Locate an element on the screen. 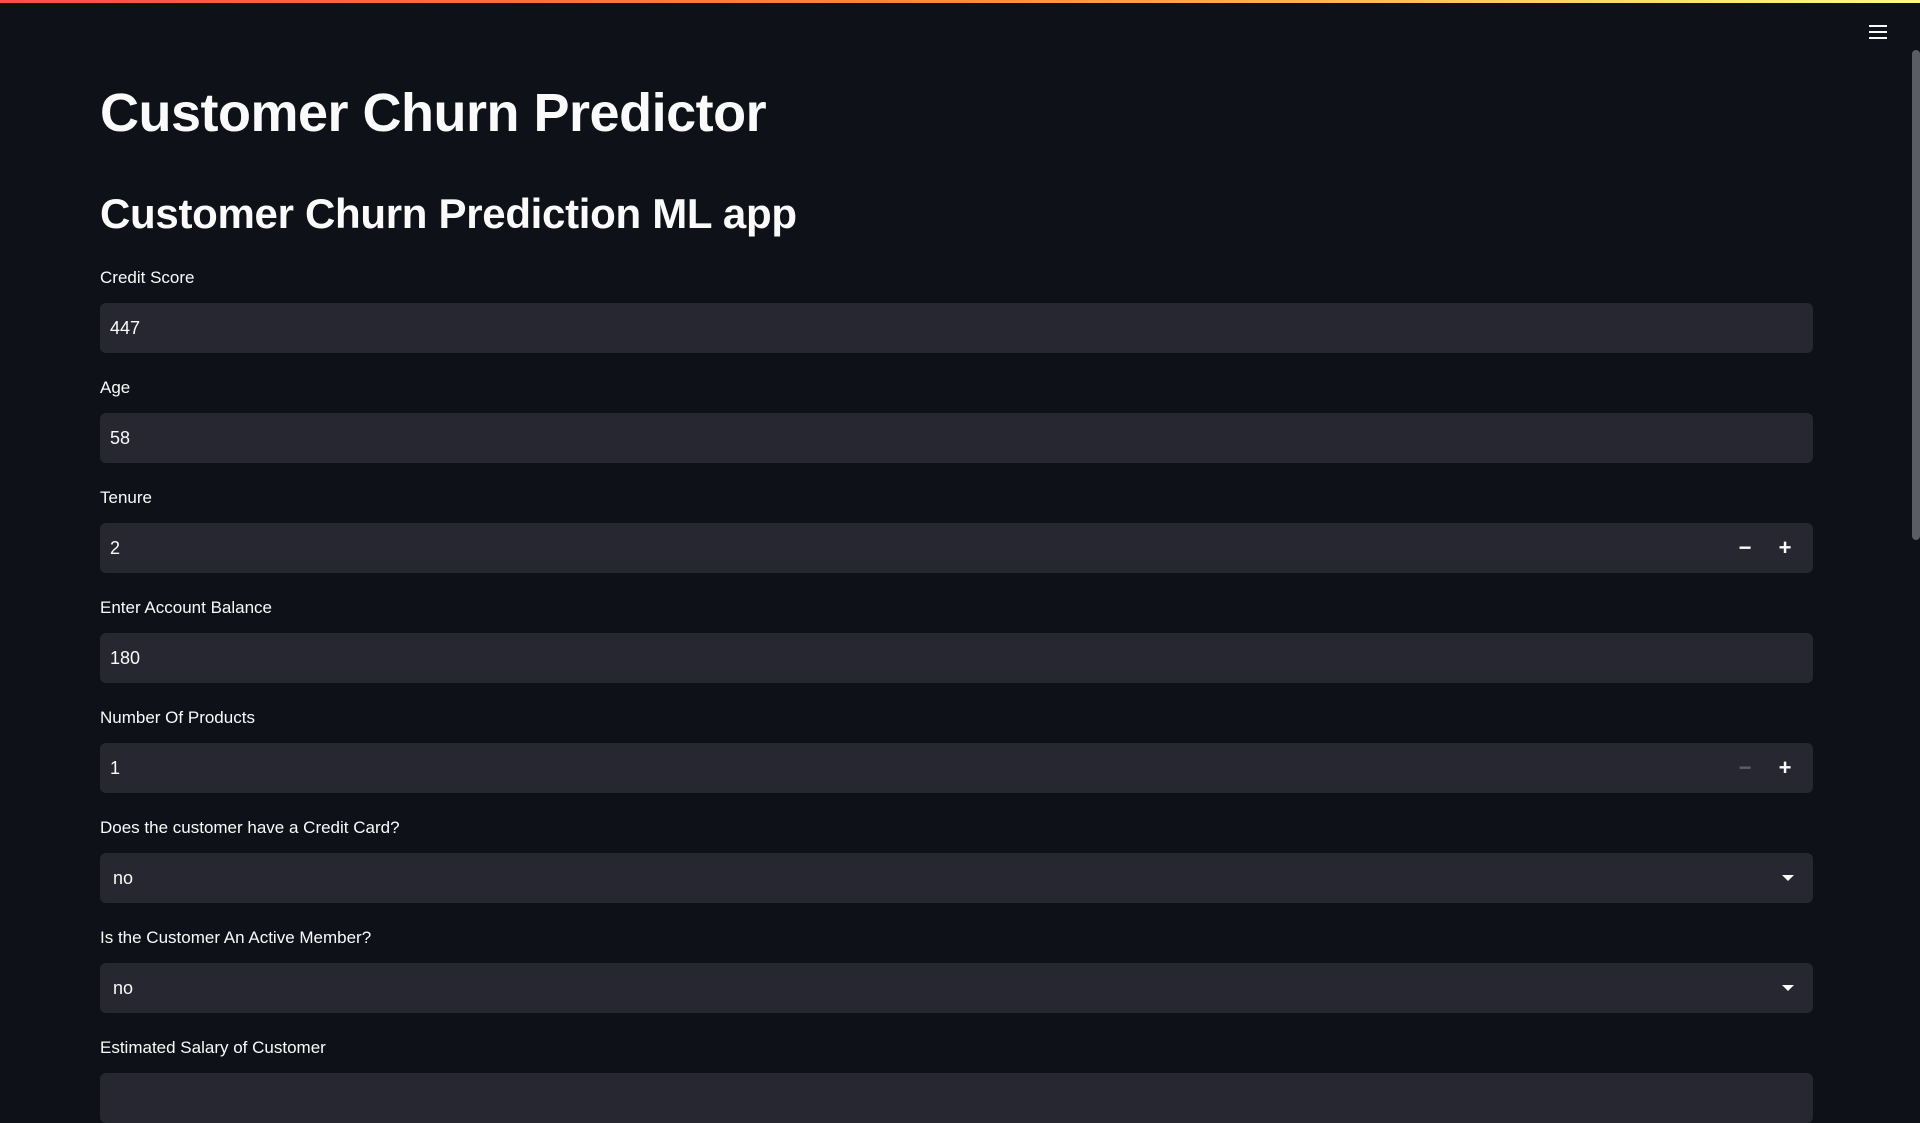 The width and height of the screenshot is (1920, 1123). credit-card-field: Does the customer have a Credit Card? no is located at coordinates (956, 859).